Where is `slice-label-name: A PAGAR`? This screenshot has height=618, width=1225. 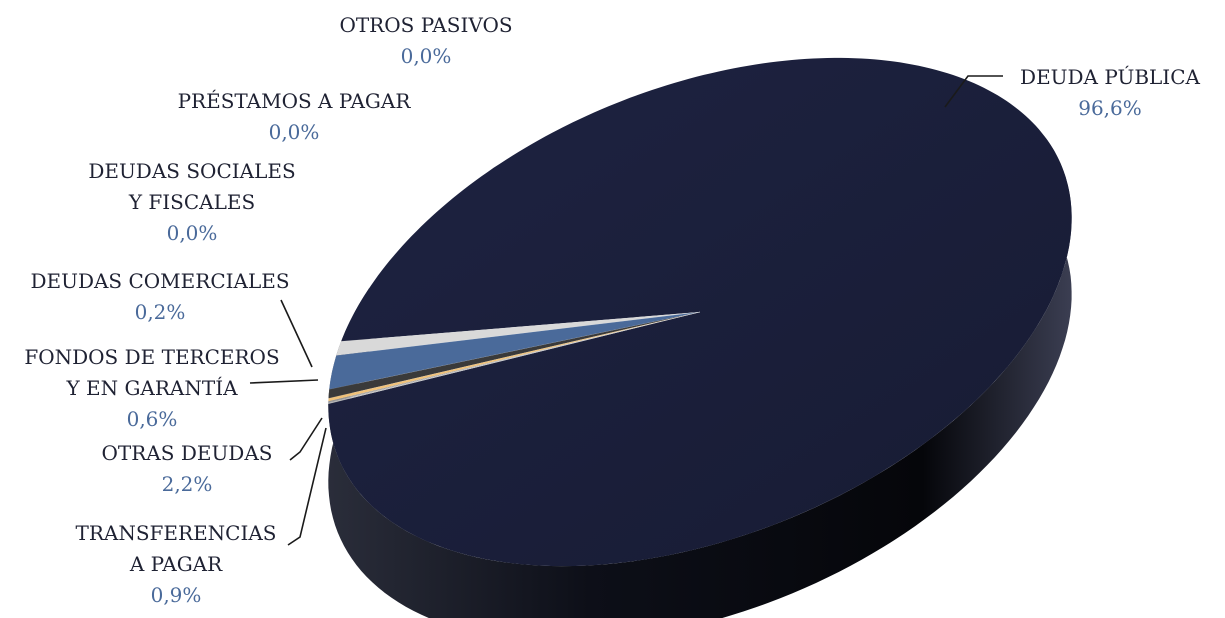
slice-label-name: A PAGAR is located at coordinates (176, 564).